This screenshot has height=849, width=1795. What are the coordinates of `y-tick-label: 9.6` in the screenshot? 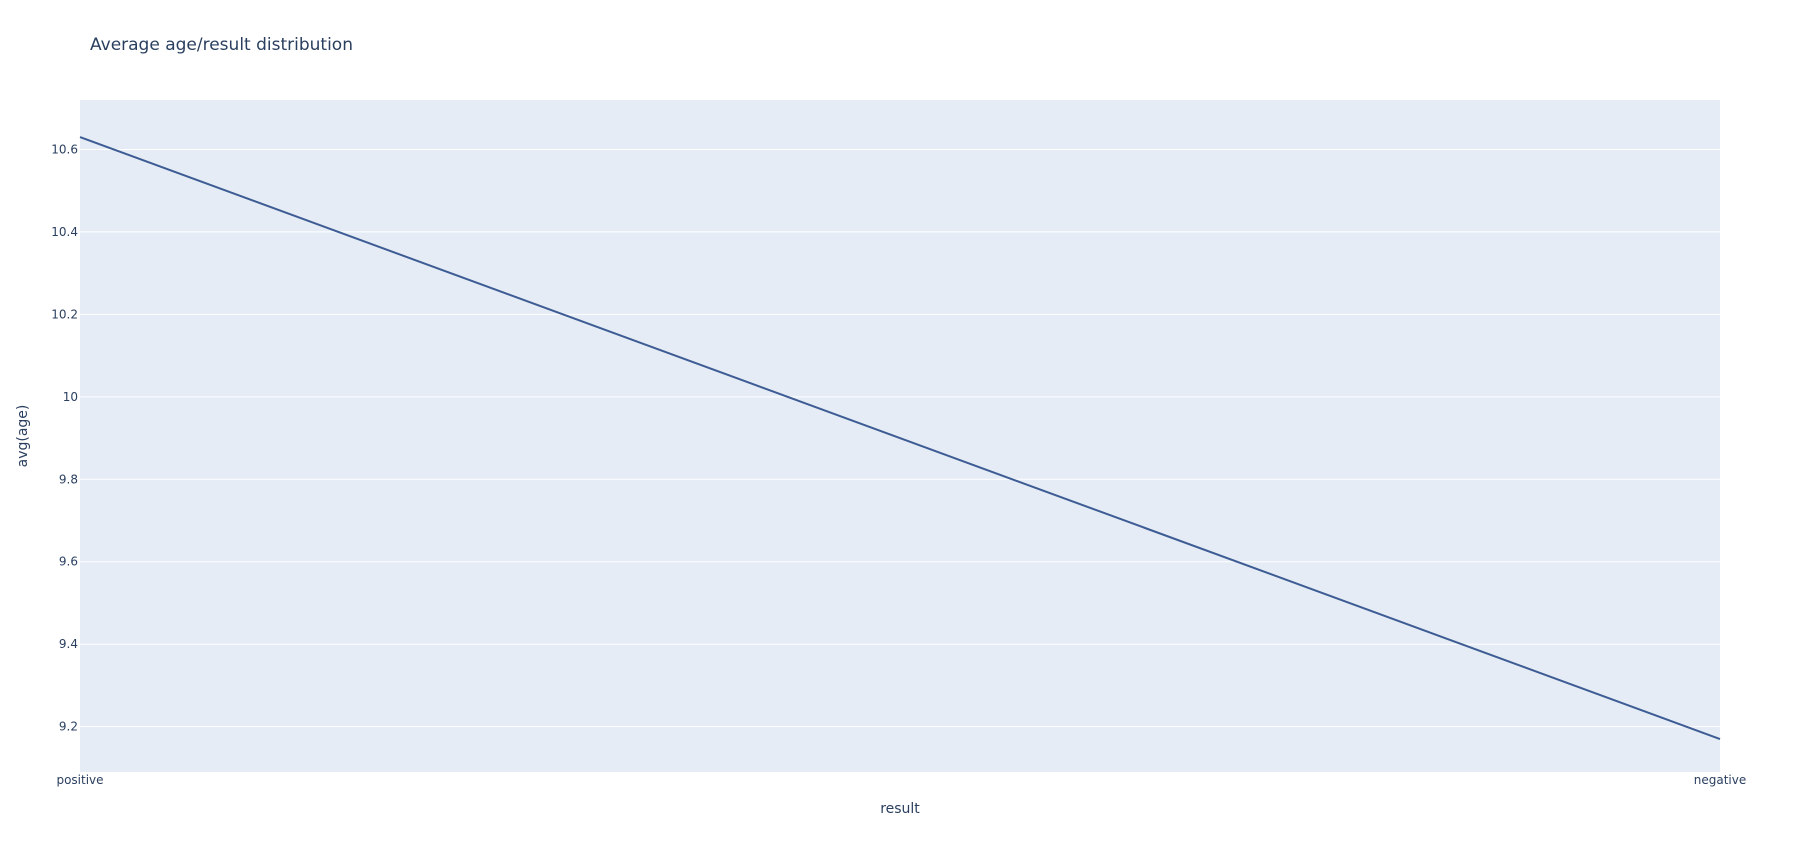 It's located at (68, 562).